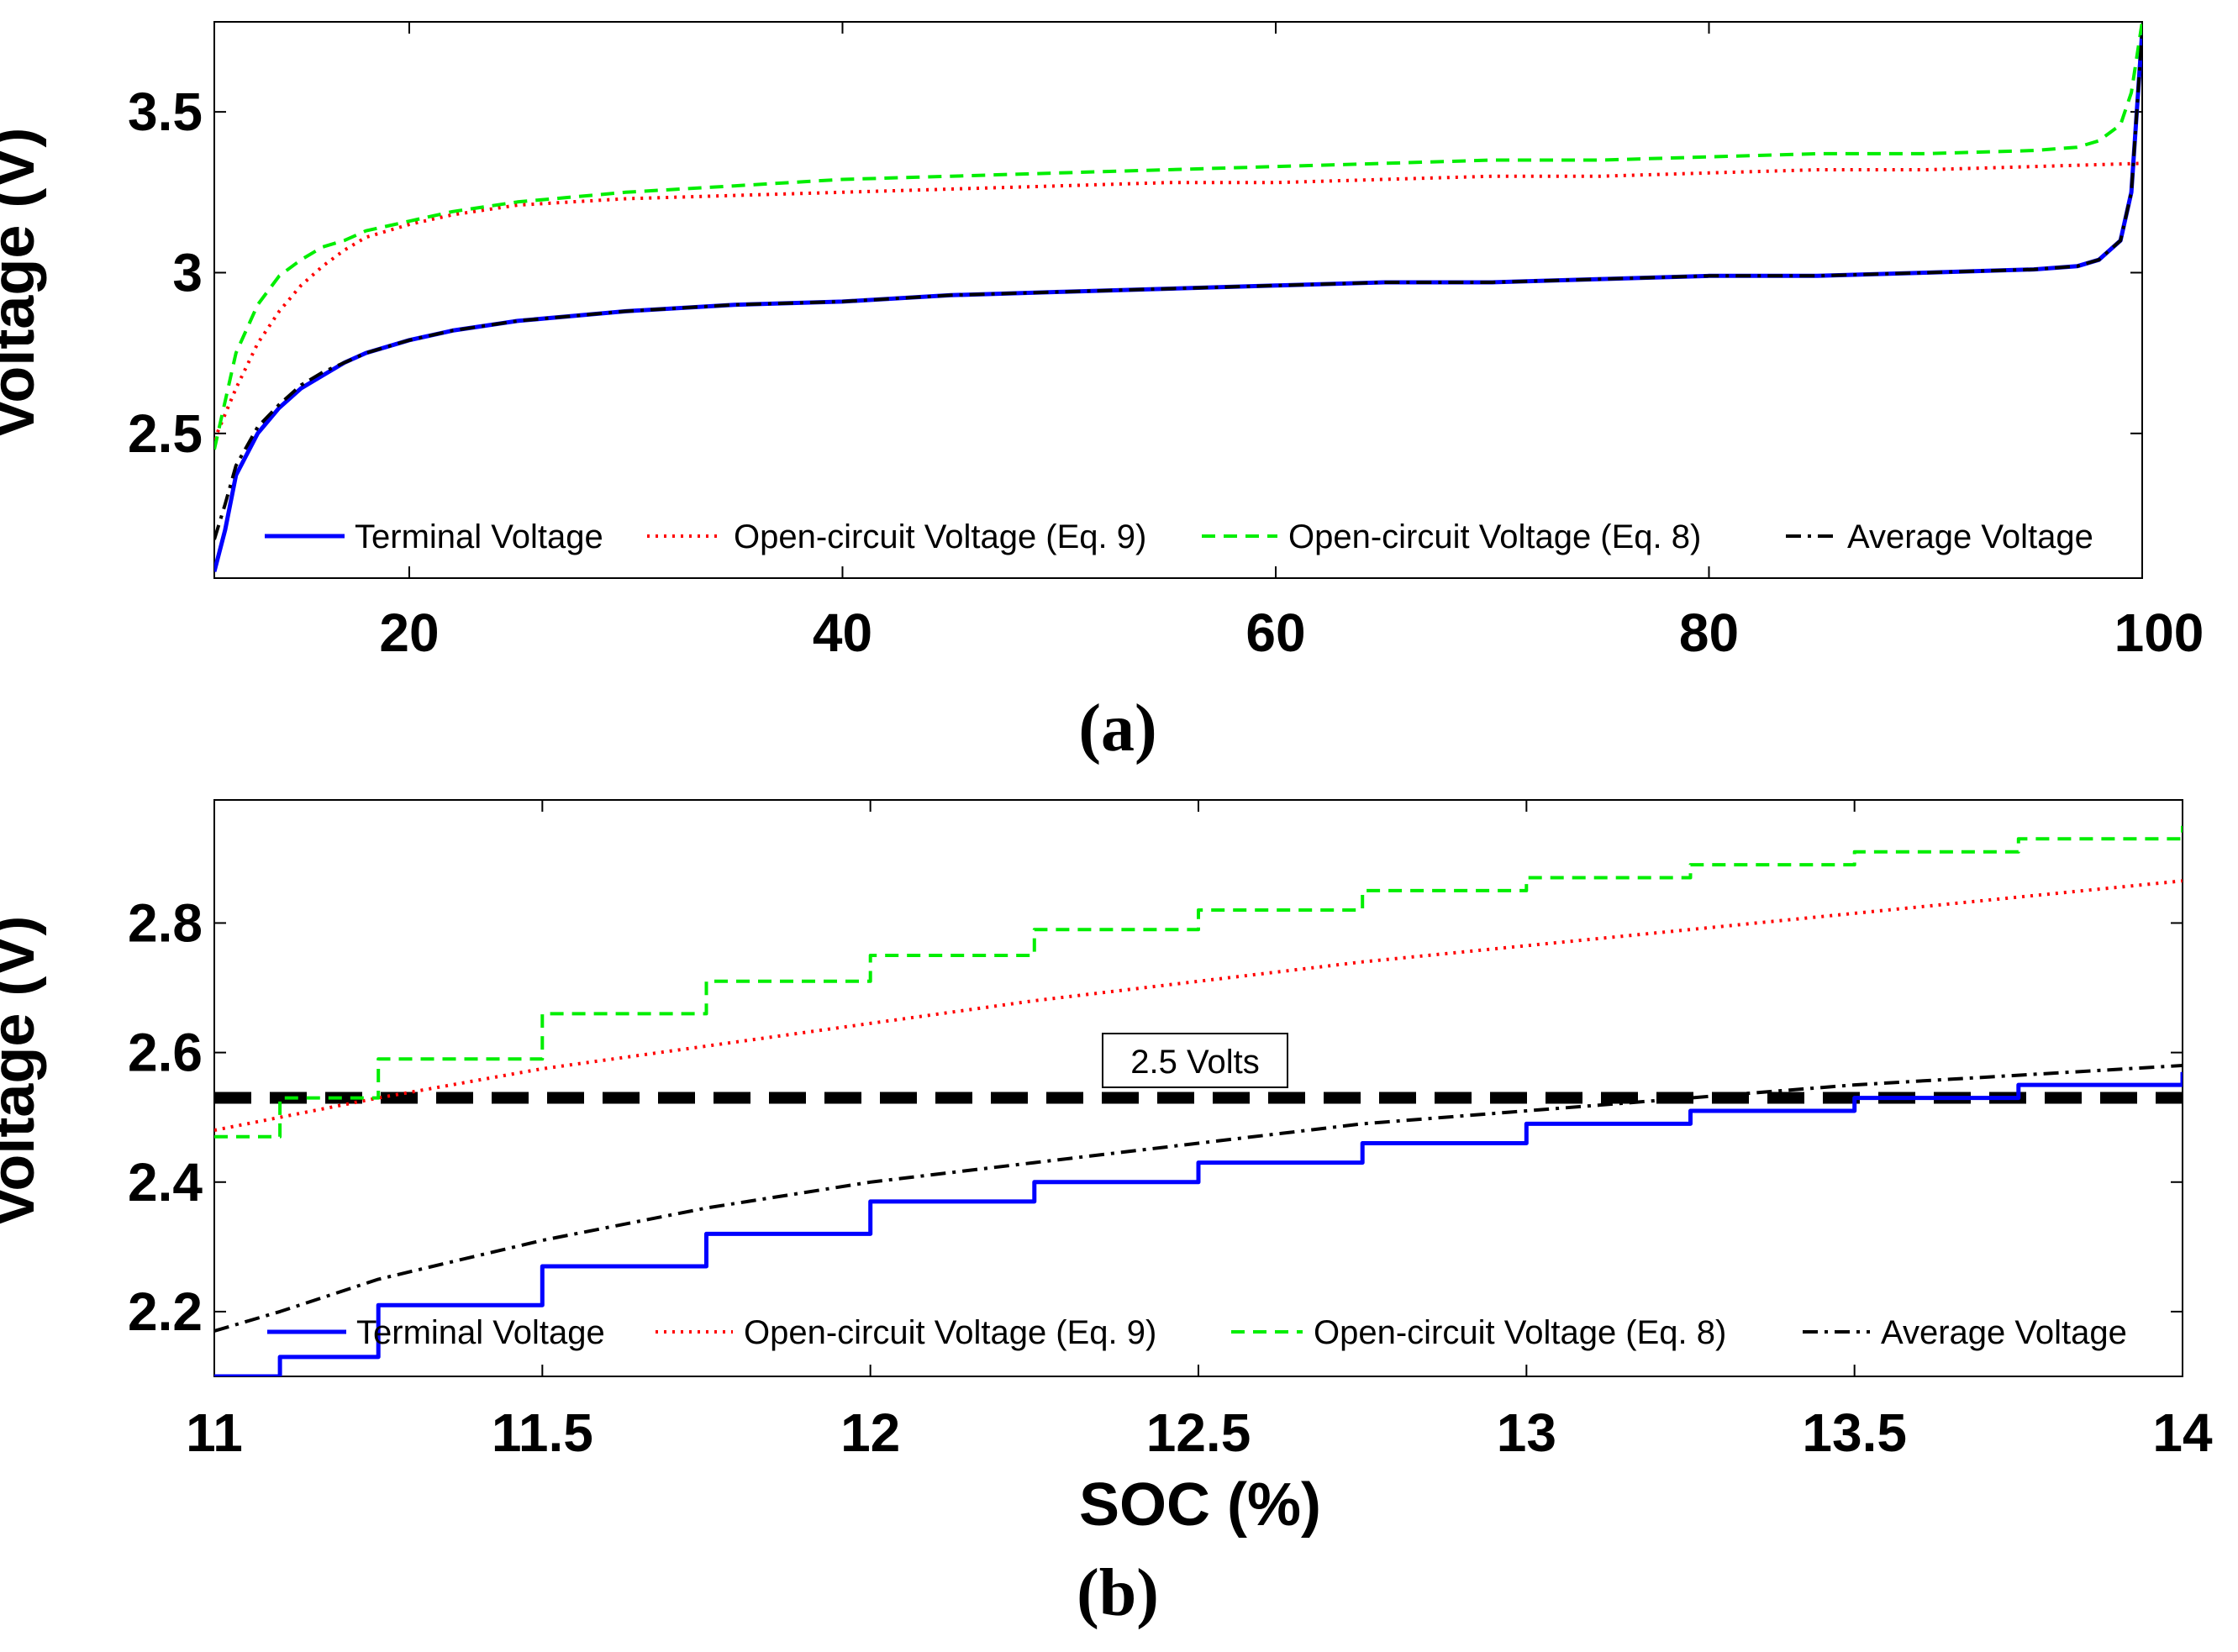 The image size is (2238, 1652). I want to click on annotation-label: 2.5 Volts, so click(1194, 1063).